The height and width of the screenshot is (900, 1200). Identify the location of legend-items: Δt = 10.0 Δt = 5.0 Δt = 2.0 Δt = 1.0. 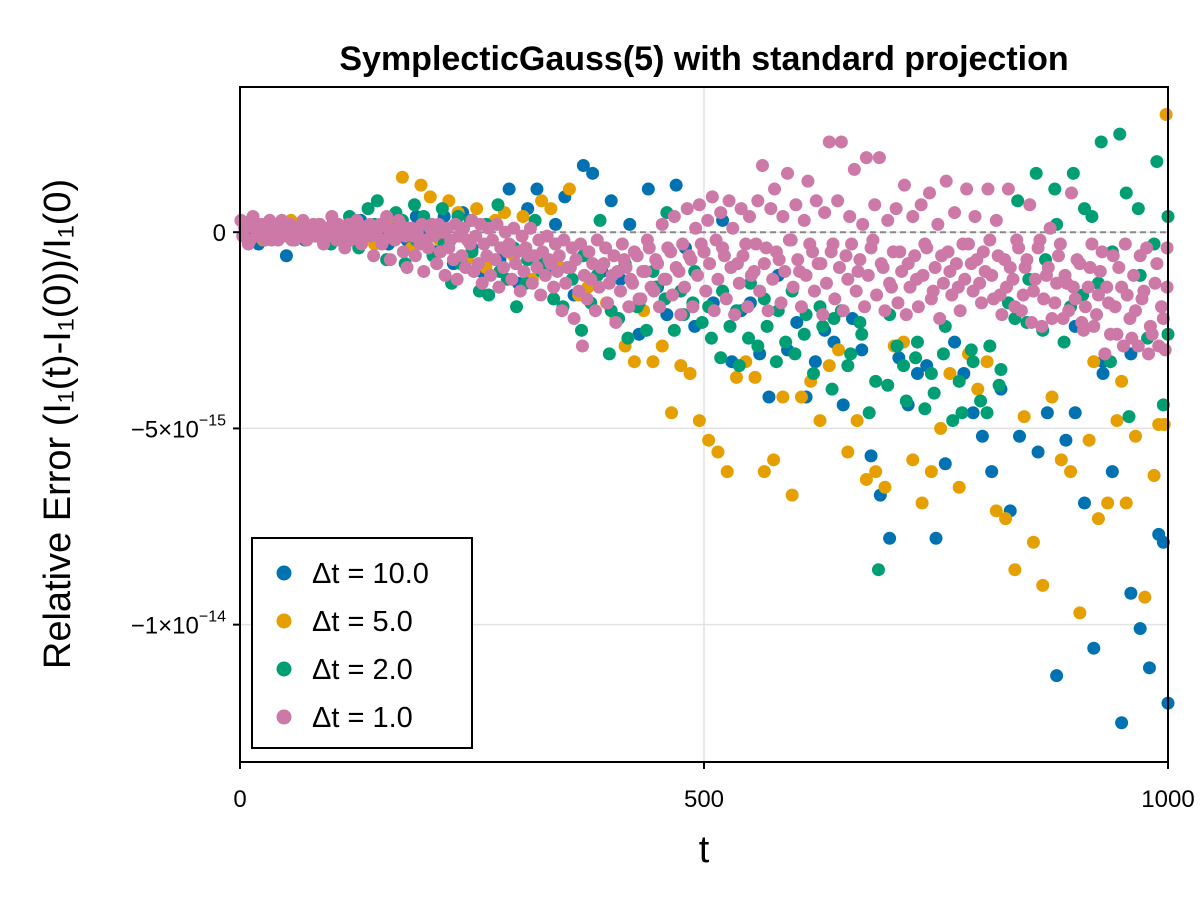
(352, 646).